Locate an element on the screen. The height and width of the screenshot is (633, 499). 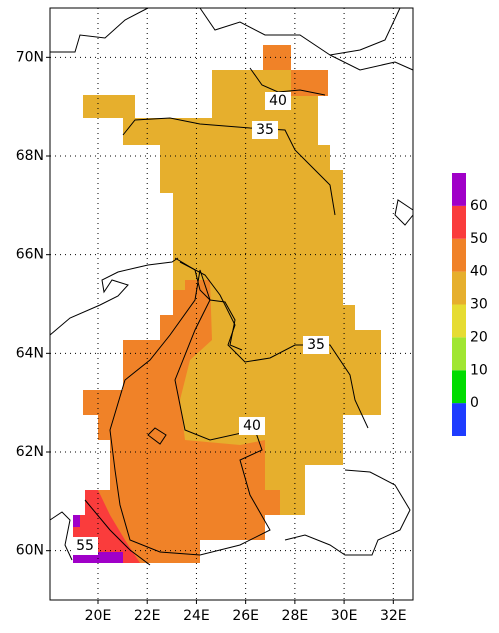
region-60-plus is located at coordinates (76, 521).